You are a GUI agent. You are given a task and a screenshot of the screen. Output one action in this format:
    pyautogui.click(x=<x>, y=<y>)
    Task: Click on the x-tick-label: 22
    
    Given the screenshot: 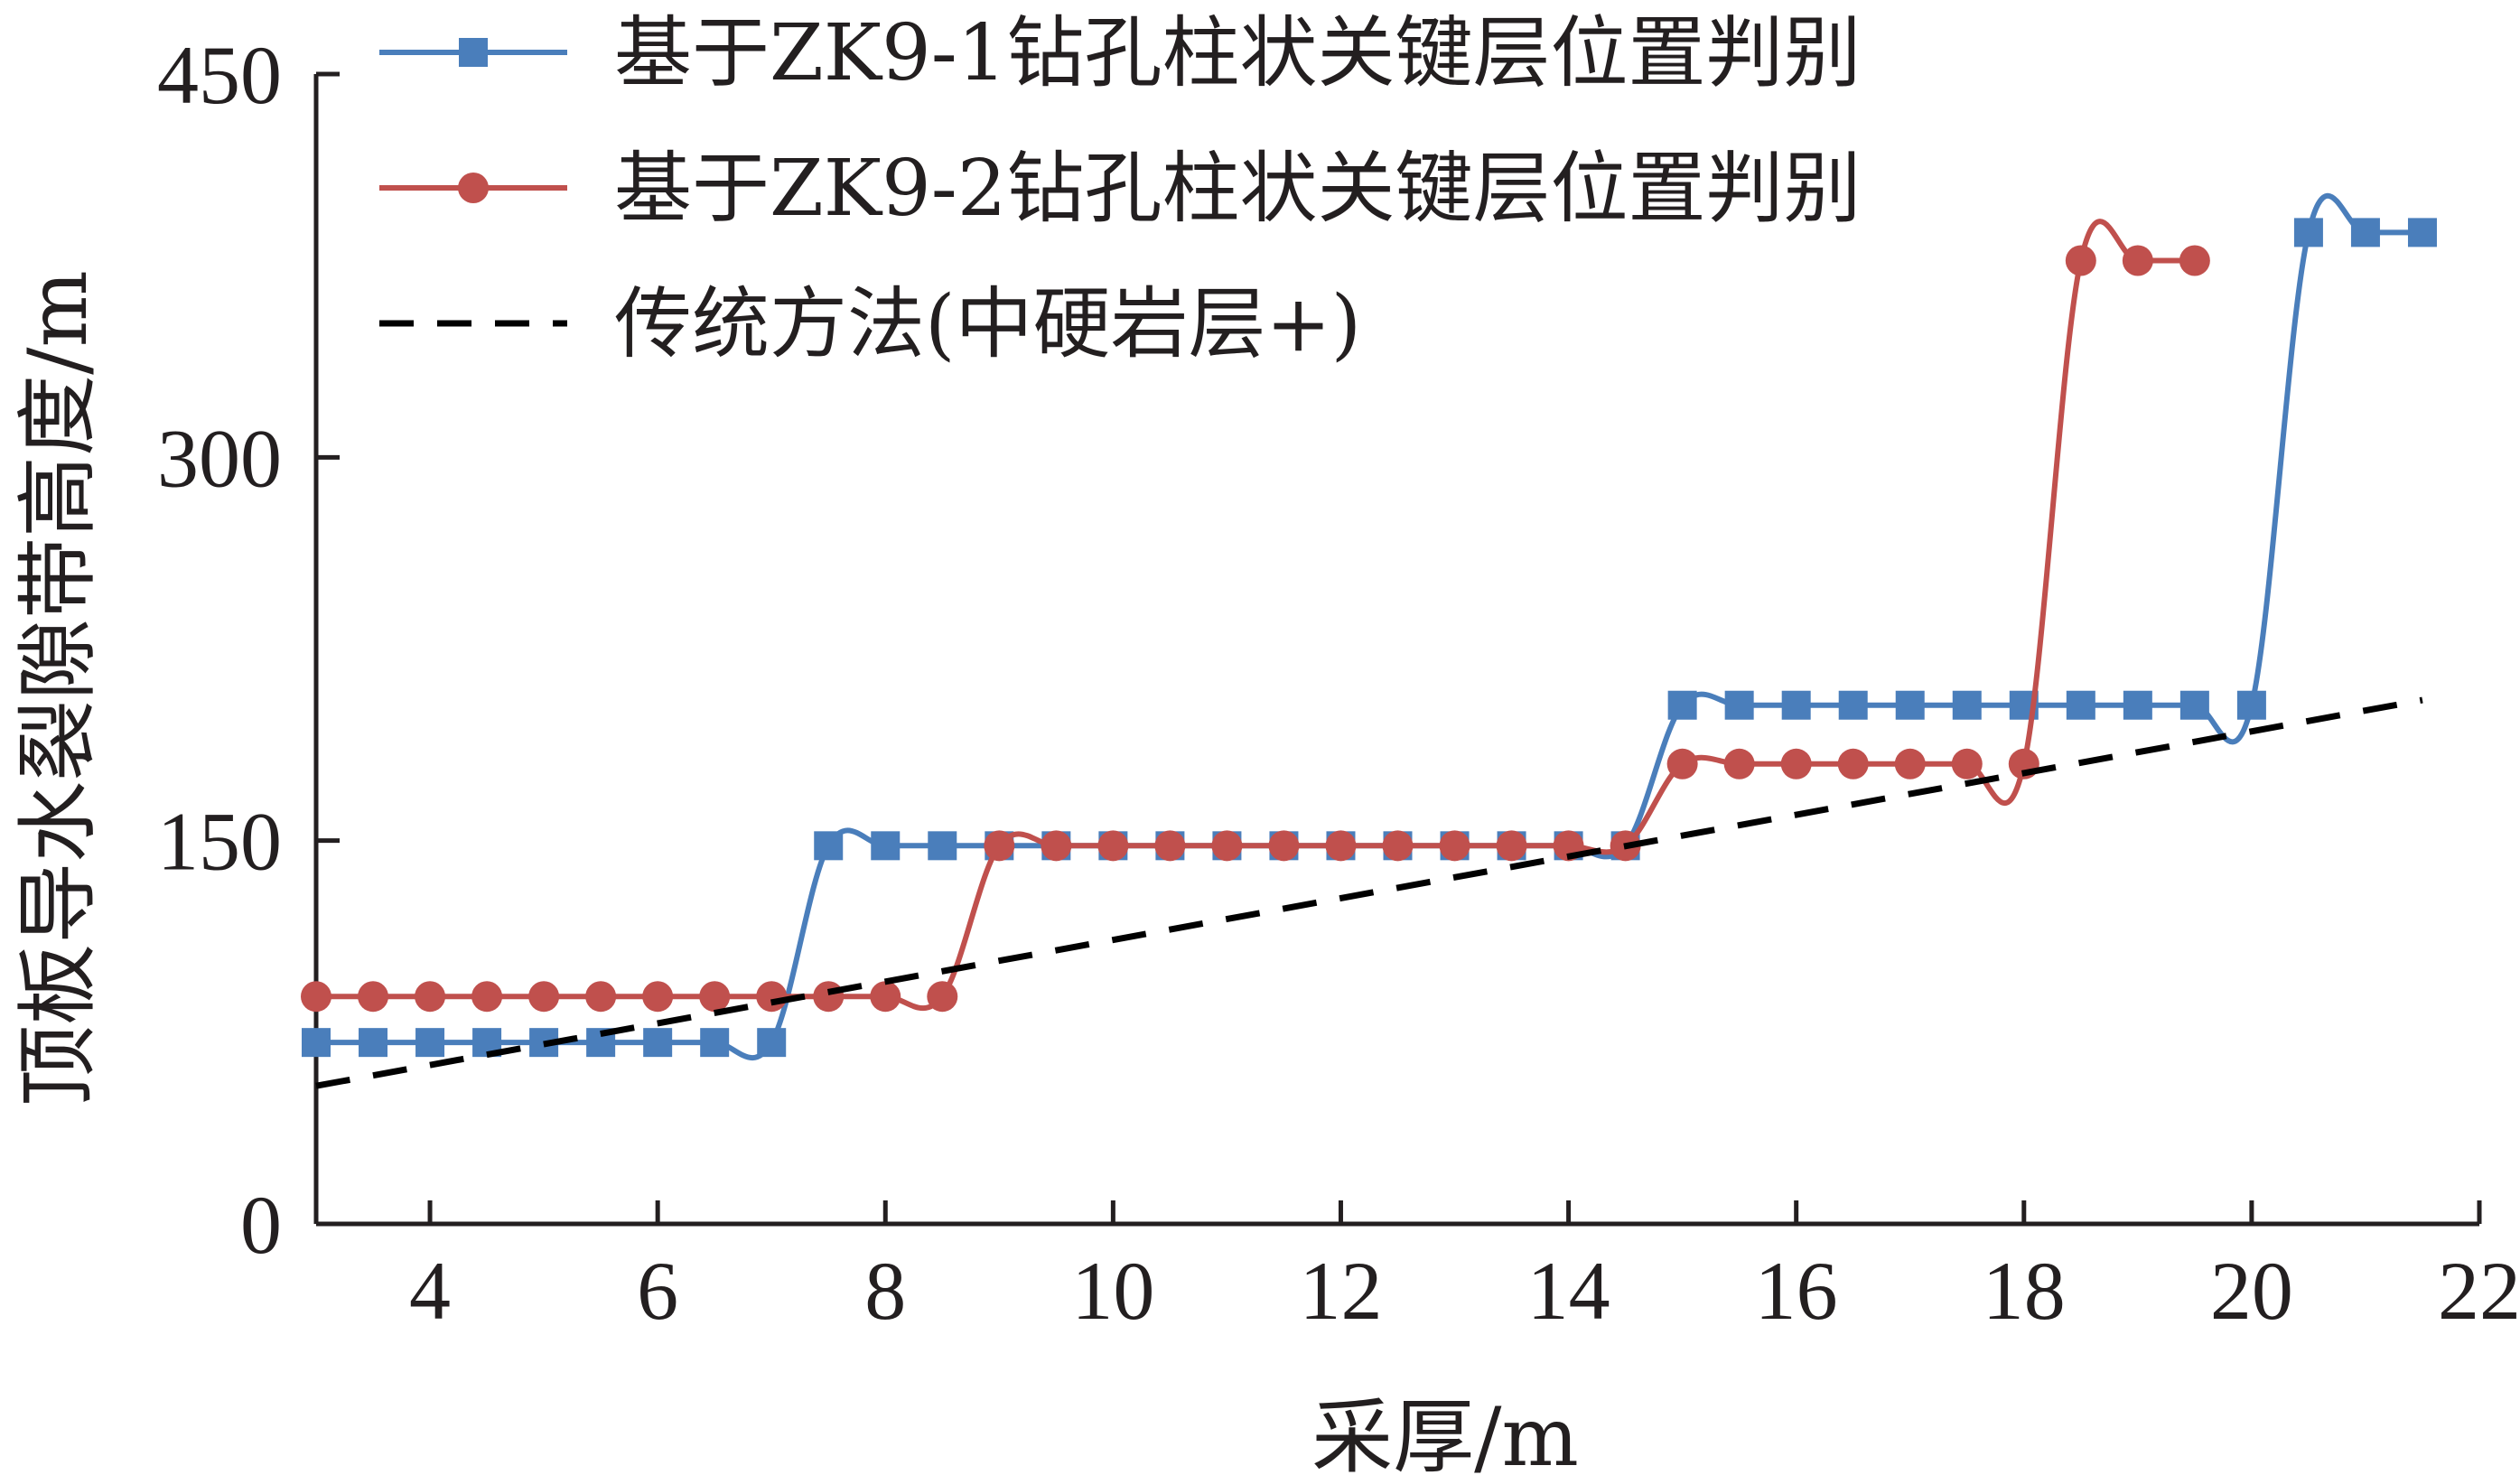 What is the action you would take?
    pyautogui.click(x=2479, y=1291)
    